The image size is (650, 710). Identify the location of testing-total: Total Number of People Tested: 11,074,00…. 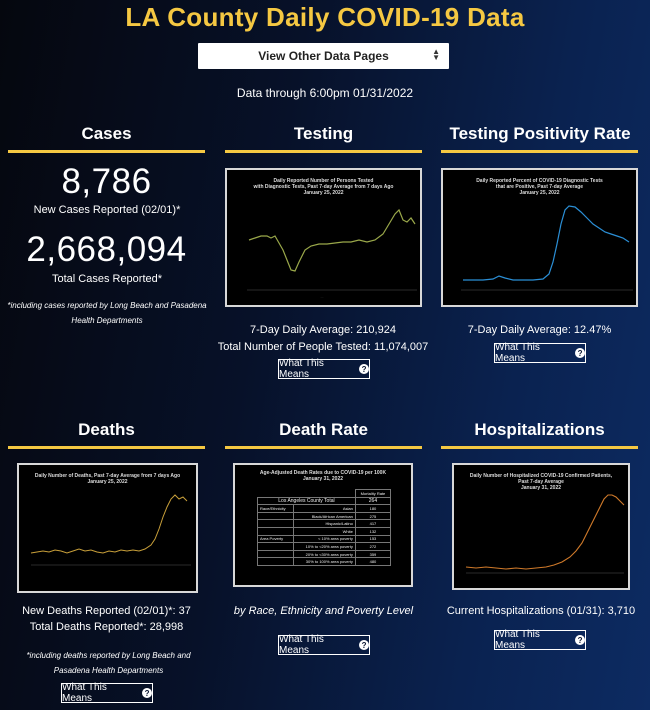
(323, 347).